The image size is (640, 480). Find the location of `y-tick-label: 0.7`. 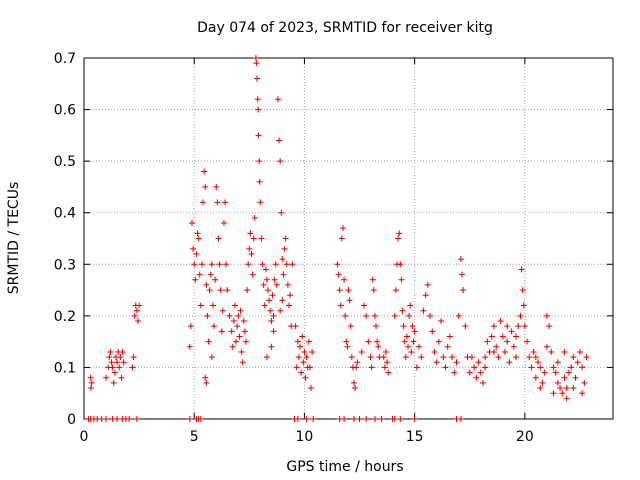

y-tick-label: 0.7 is located at coordinates (65, 59).